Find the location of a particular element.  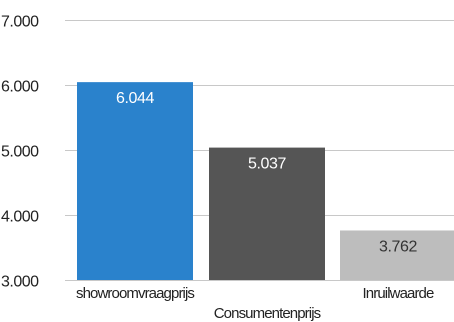

y-tick-label: 5.000 is located at coordinates (20, 152).